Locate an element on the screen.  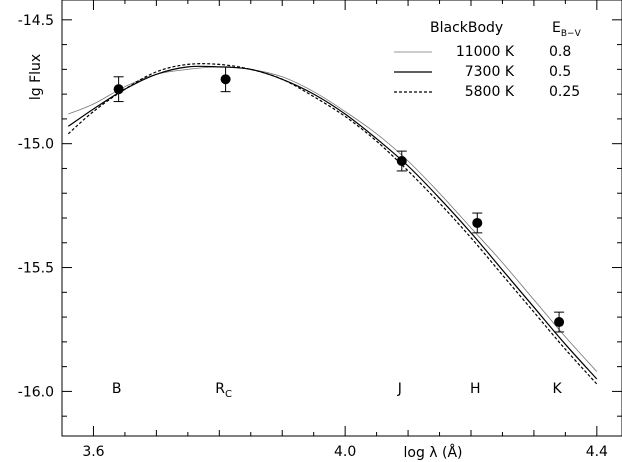
legend-rows: 11000 K 0.8 7300 K 0.5 5800 K 0.25 is located at coordinates (487, 72).